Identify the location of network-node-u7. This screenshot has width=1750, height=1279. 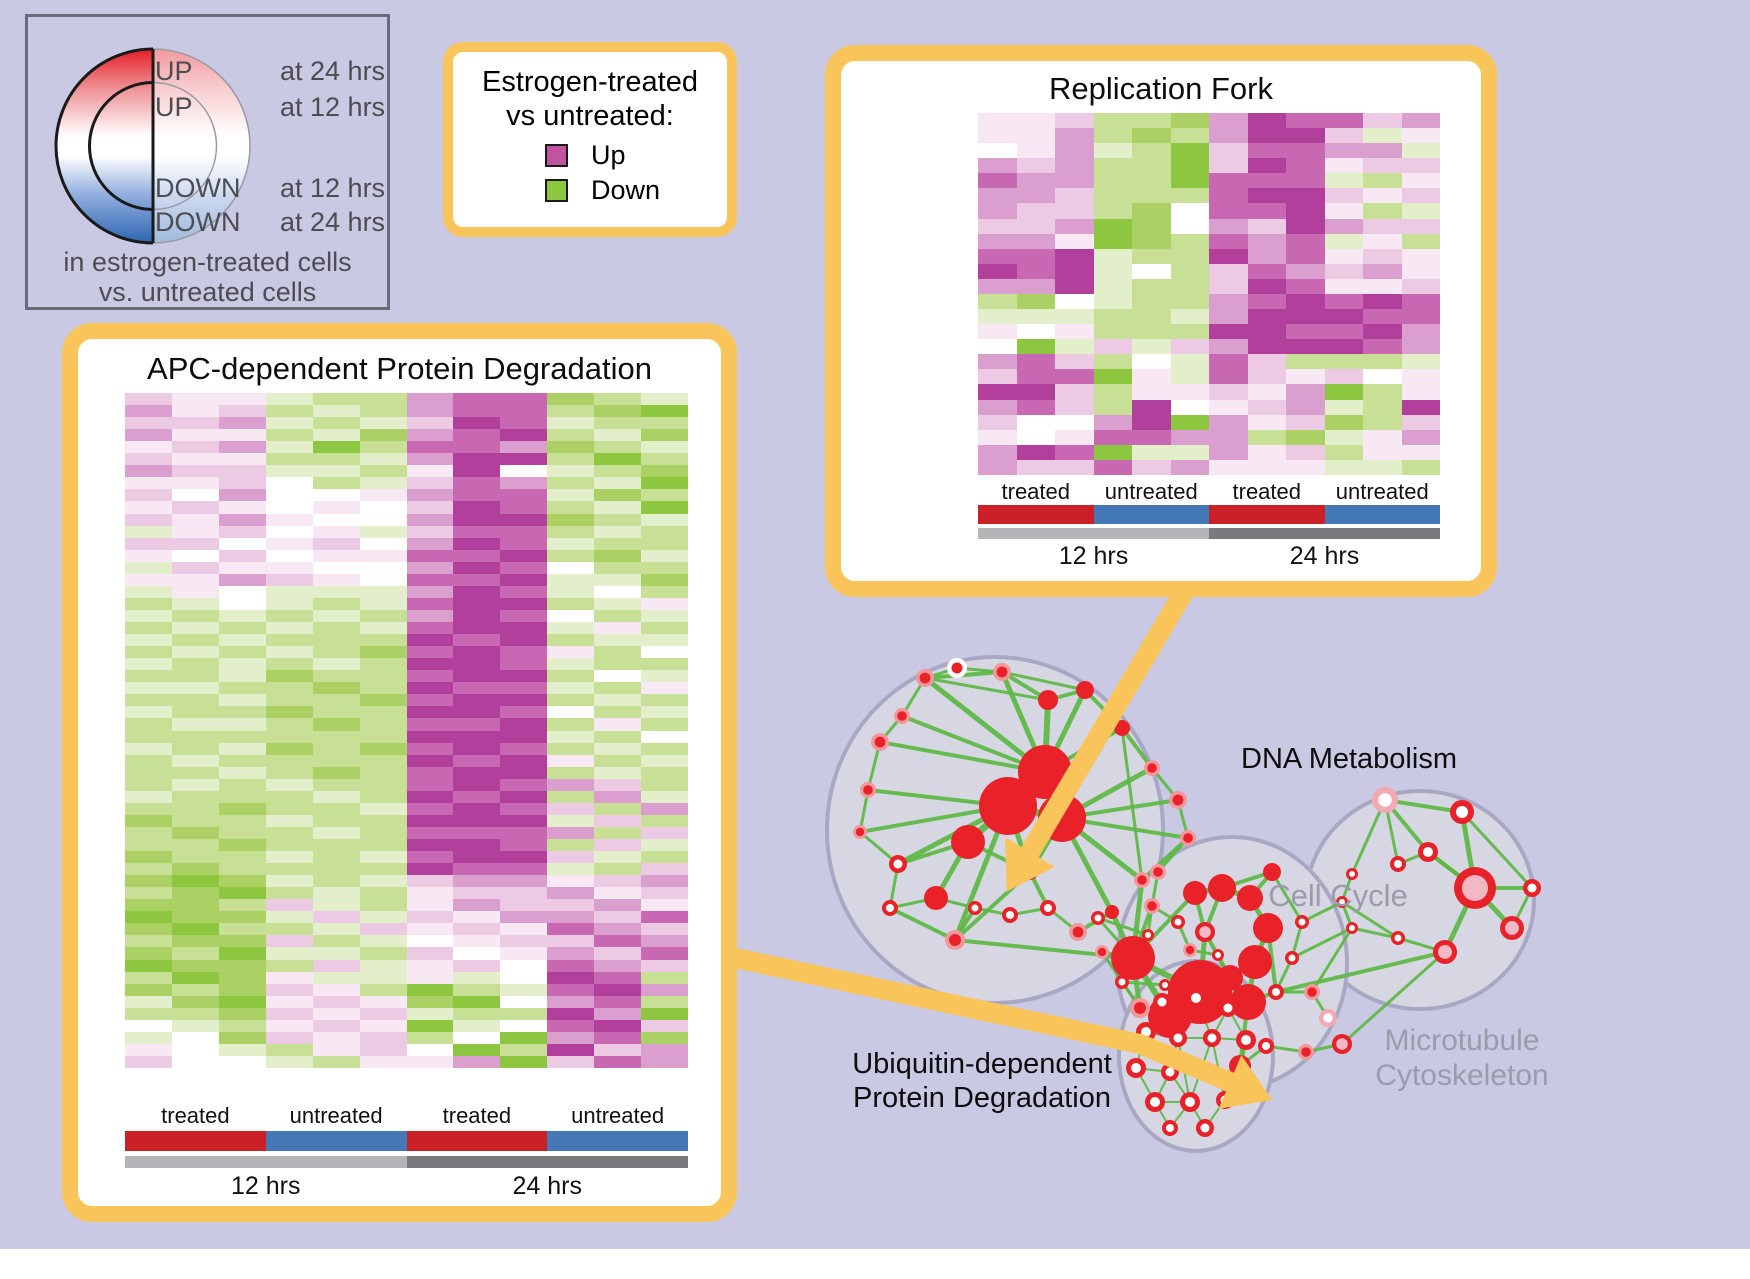
(1136, 1068).